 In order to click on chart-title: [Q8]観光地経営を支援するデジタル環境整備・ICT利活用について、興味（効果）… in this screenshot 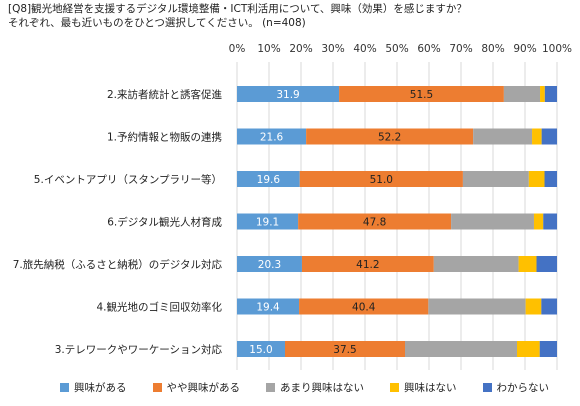, I will do `click(237, 16)`.